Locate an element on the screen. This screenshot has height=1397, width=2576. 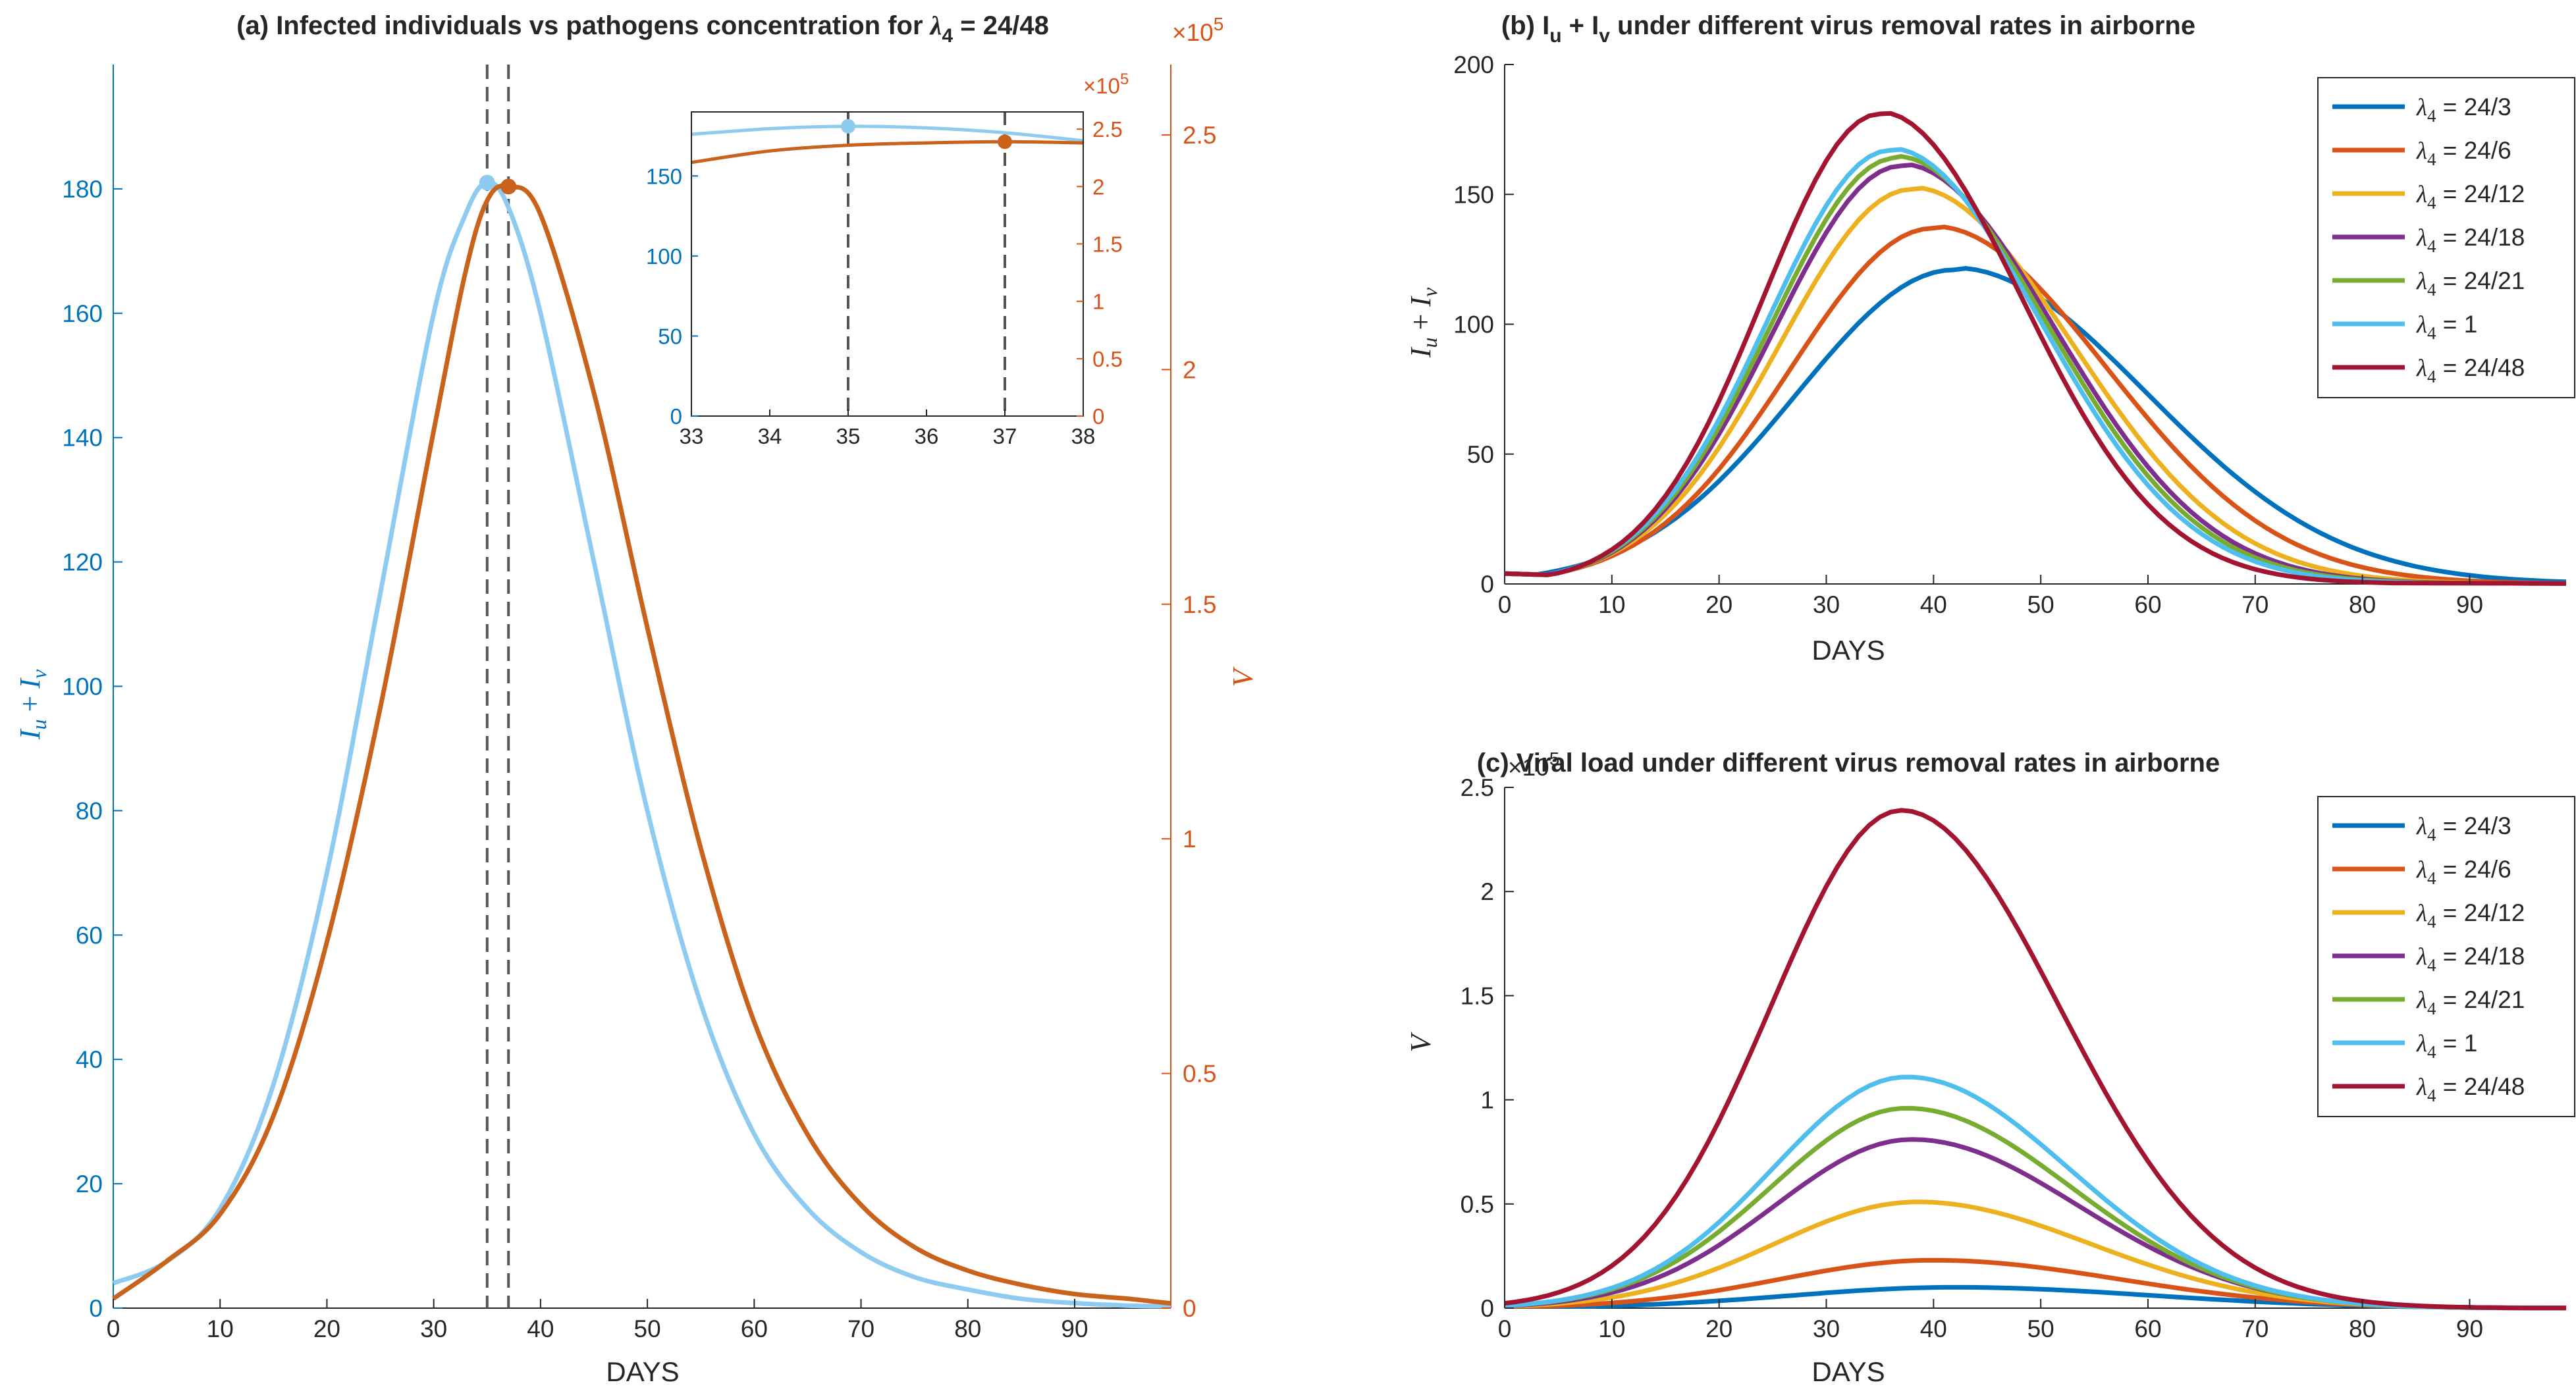
left-y-tick-label: 180 is located at coordinates (82, 189).